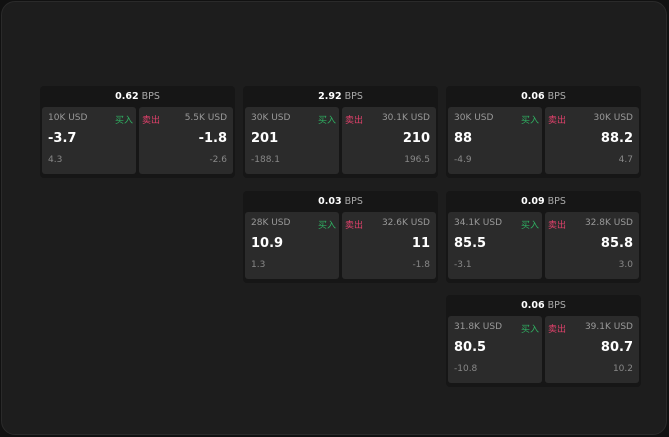 This screenshot has height=437, width=669. What do you see at coordinates (258, 265) in the screenshot?
I see `bid-change: 1.3` at bounding box center [258, 265].